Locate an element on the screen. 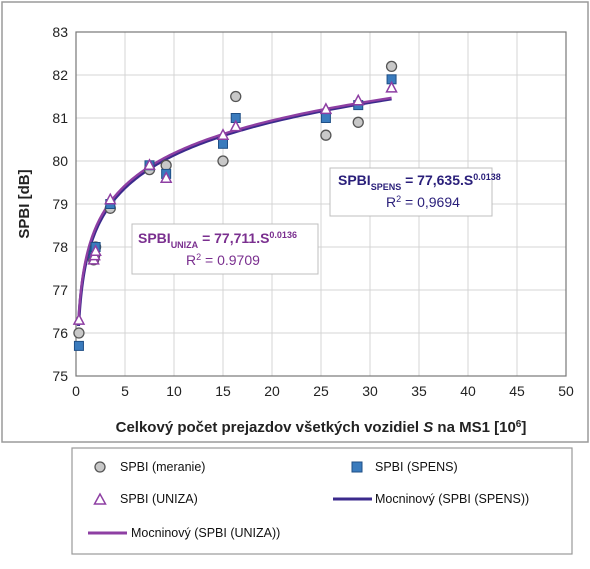 This screenshot has height=569, width=590. annotation-spens: SPBISPENS = 77,635.S0.0138 R2 = 0,9694 is located at coordinates (415, 192).